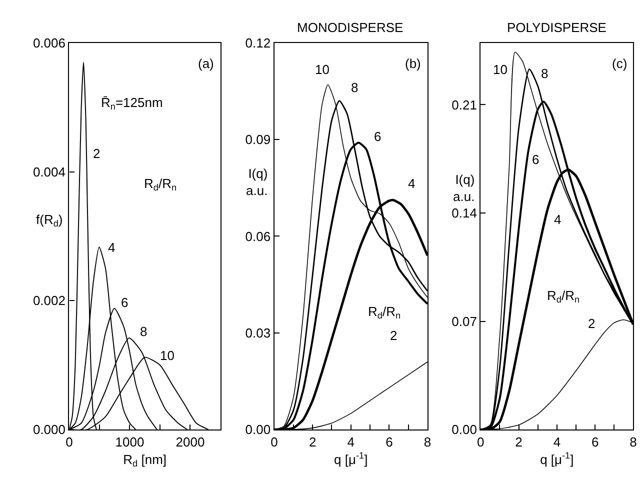 The height and width of the screenshot is (493, 641). What do you see at coordinates (464, 213) in the screenshot?
I see `y-tick-label: 0.14` at bounding box center [464, 213].